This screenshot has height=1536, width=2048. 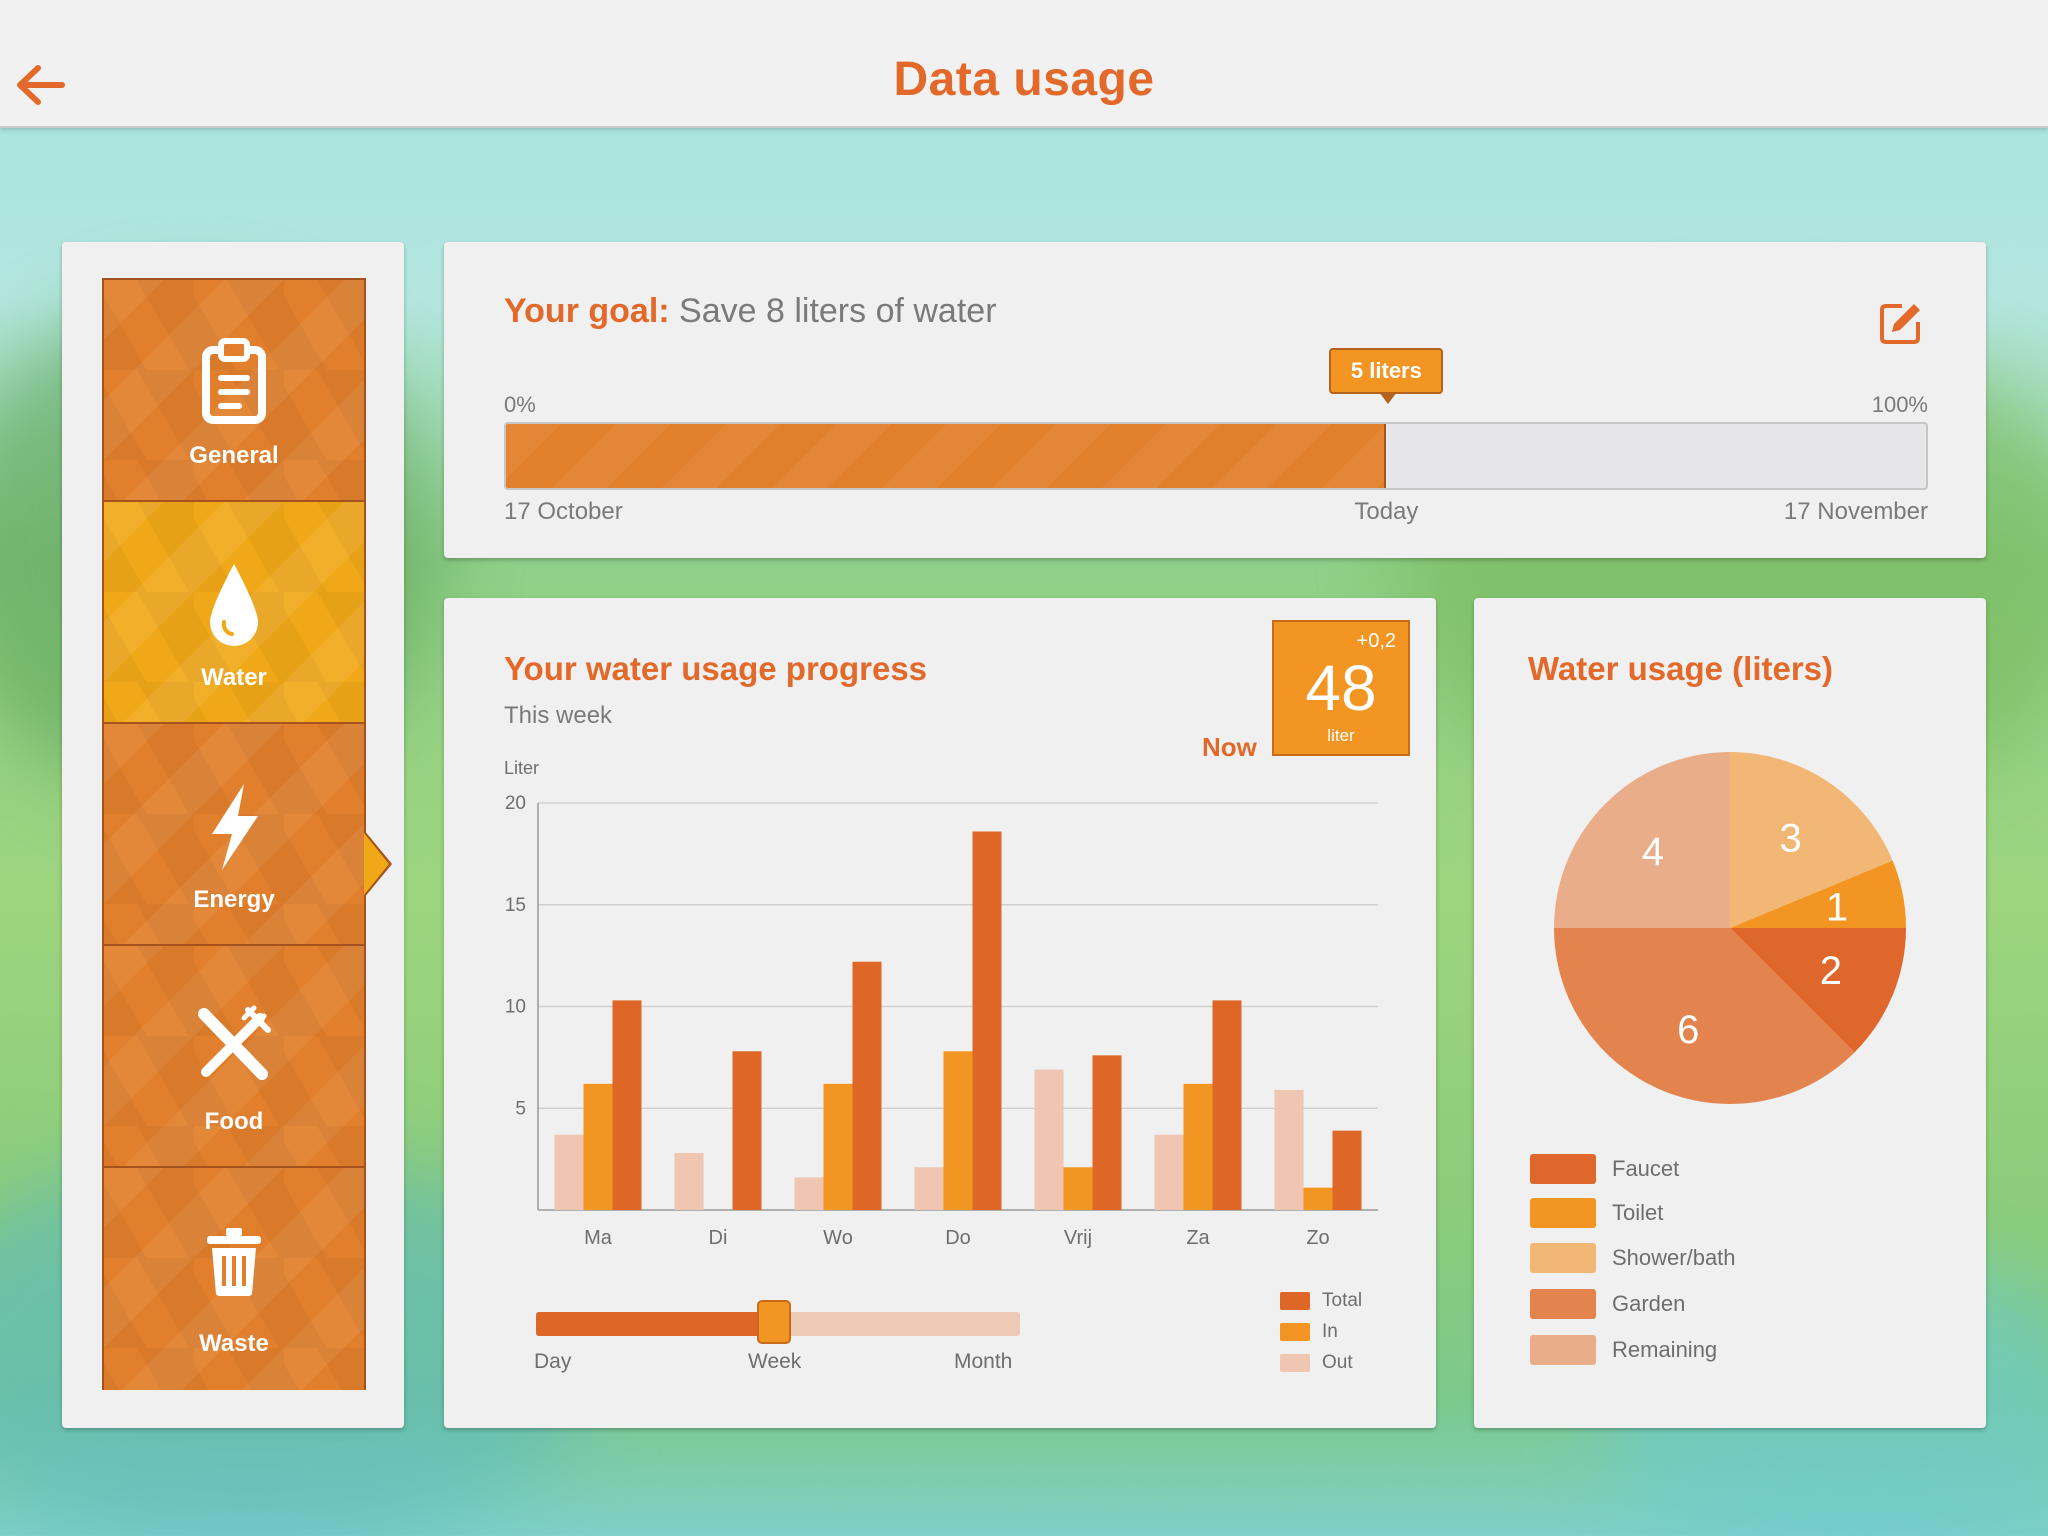 I want to click on pie-slice-value: 6, so click(x=1688, y=1030).